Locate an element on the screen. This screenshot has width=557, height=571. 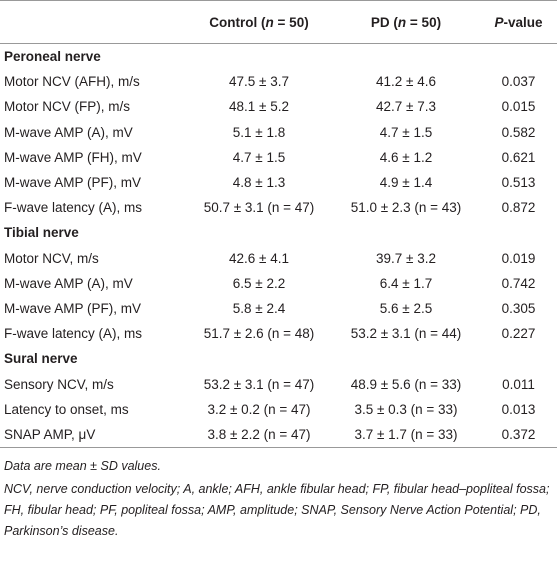
header-cell: P-value is located at coordinates (518, 22).